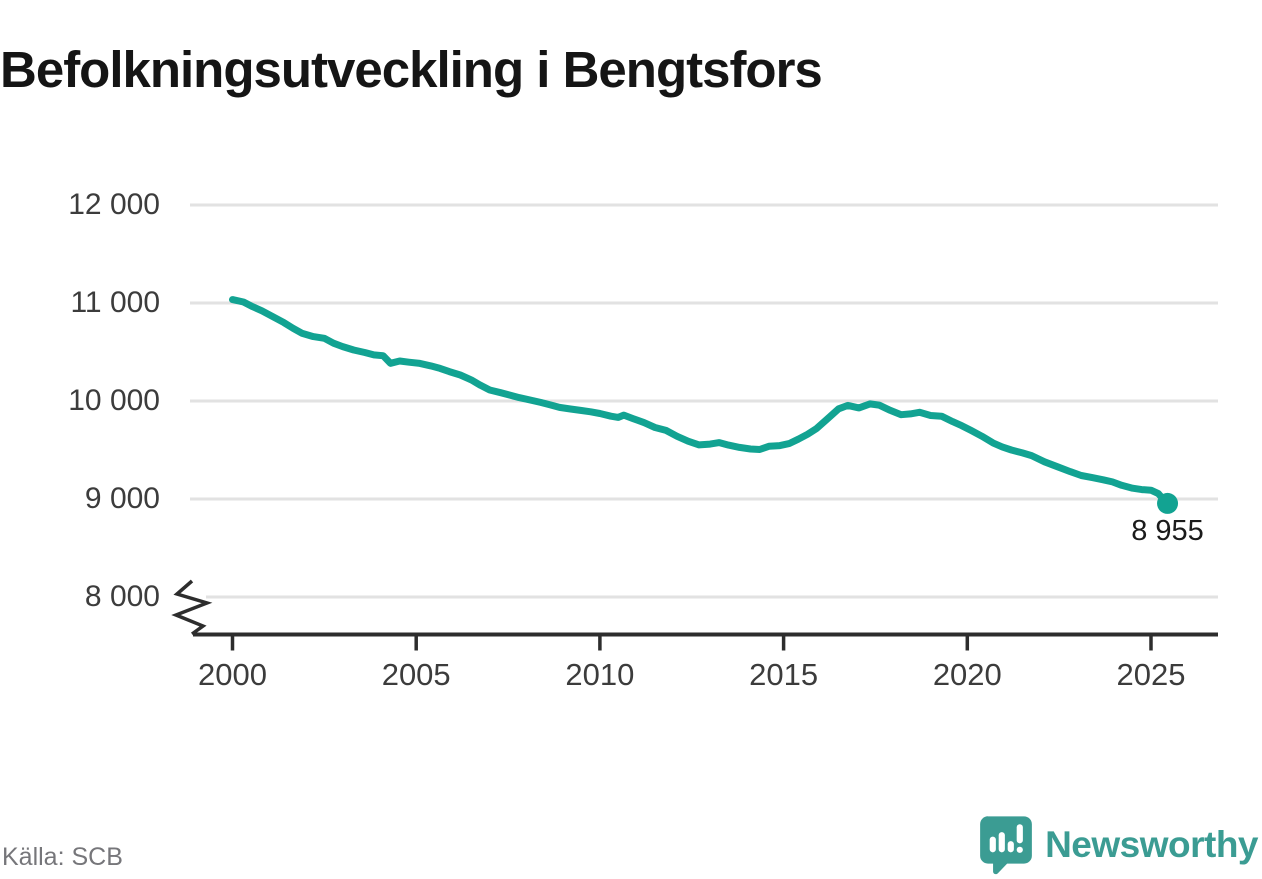  Describe the element at coordinates (1151, 844) in the screenshot. I see `brand-name: Newsworthy` at that location.